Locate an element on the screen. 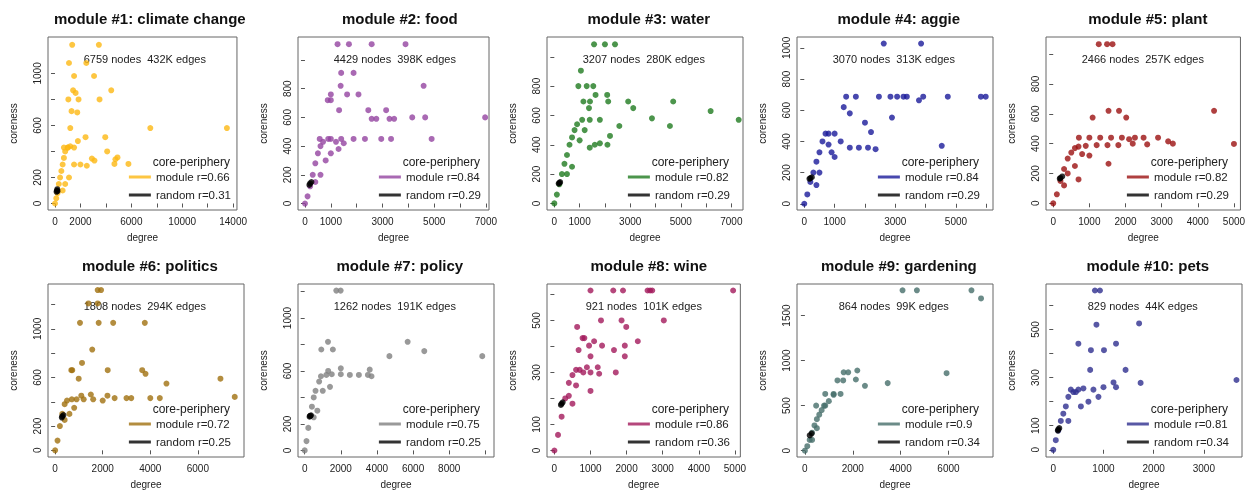 Image resolution: width=1248 pixels, height=493 pixels. y-tick-label: 300 is located at coordinates (536, 372).